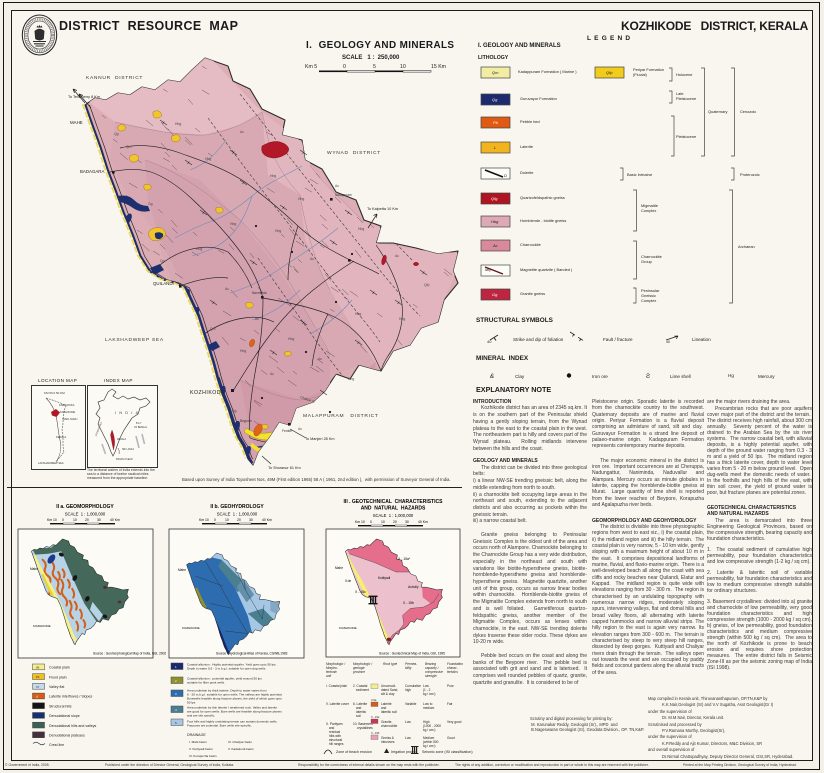  What do you see at coordinates (287, 431) in the screenshot?
I see `svg-text: Feroke` at bounding box center [287, 431].